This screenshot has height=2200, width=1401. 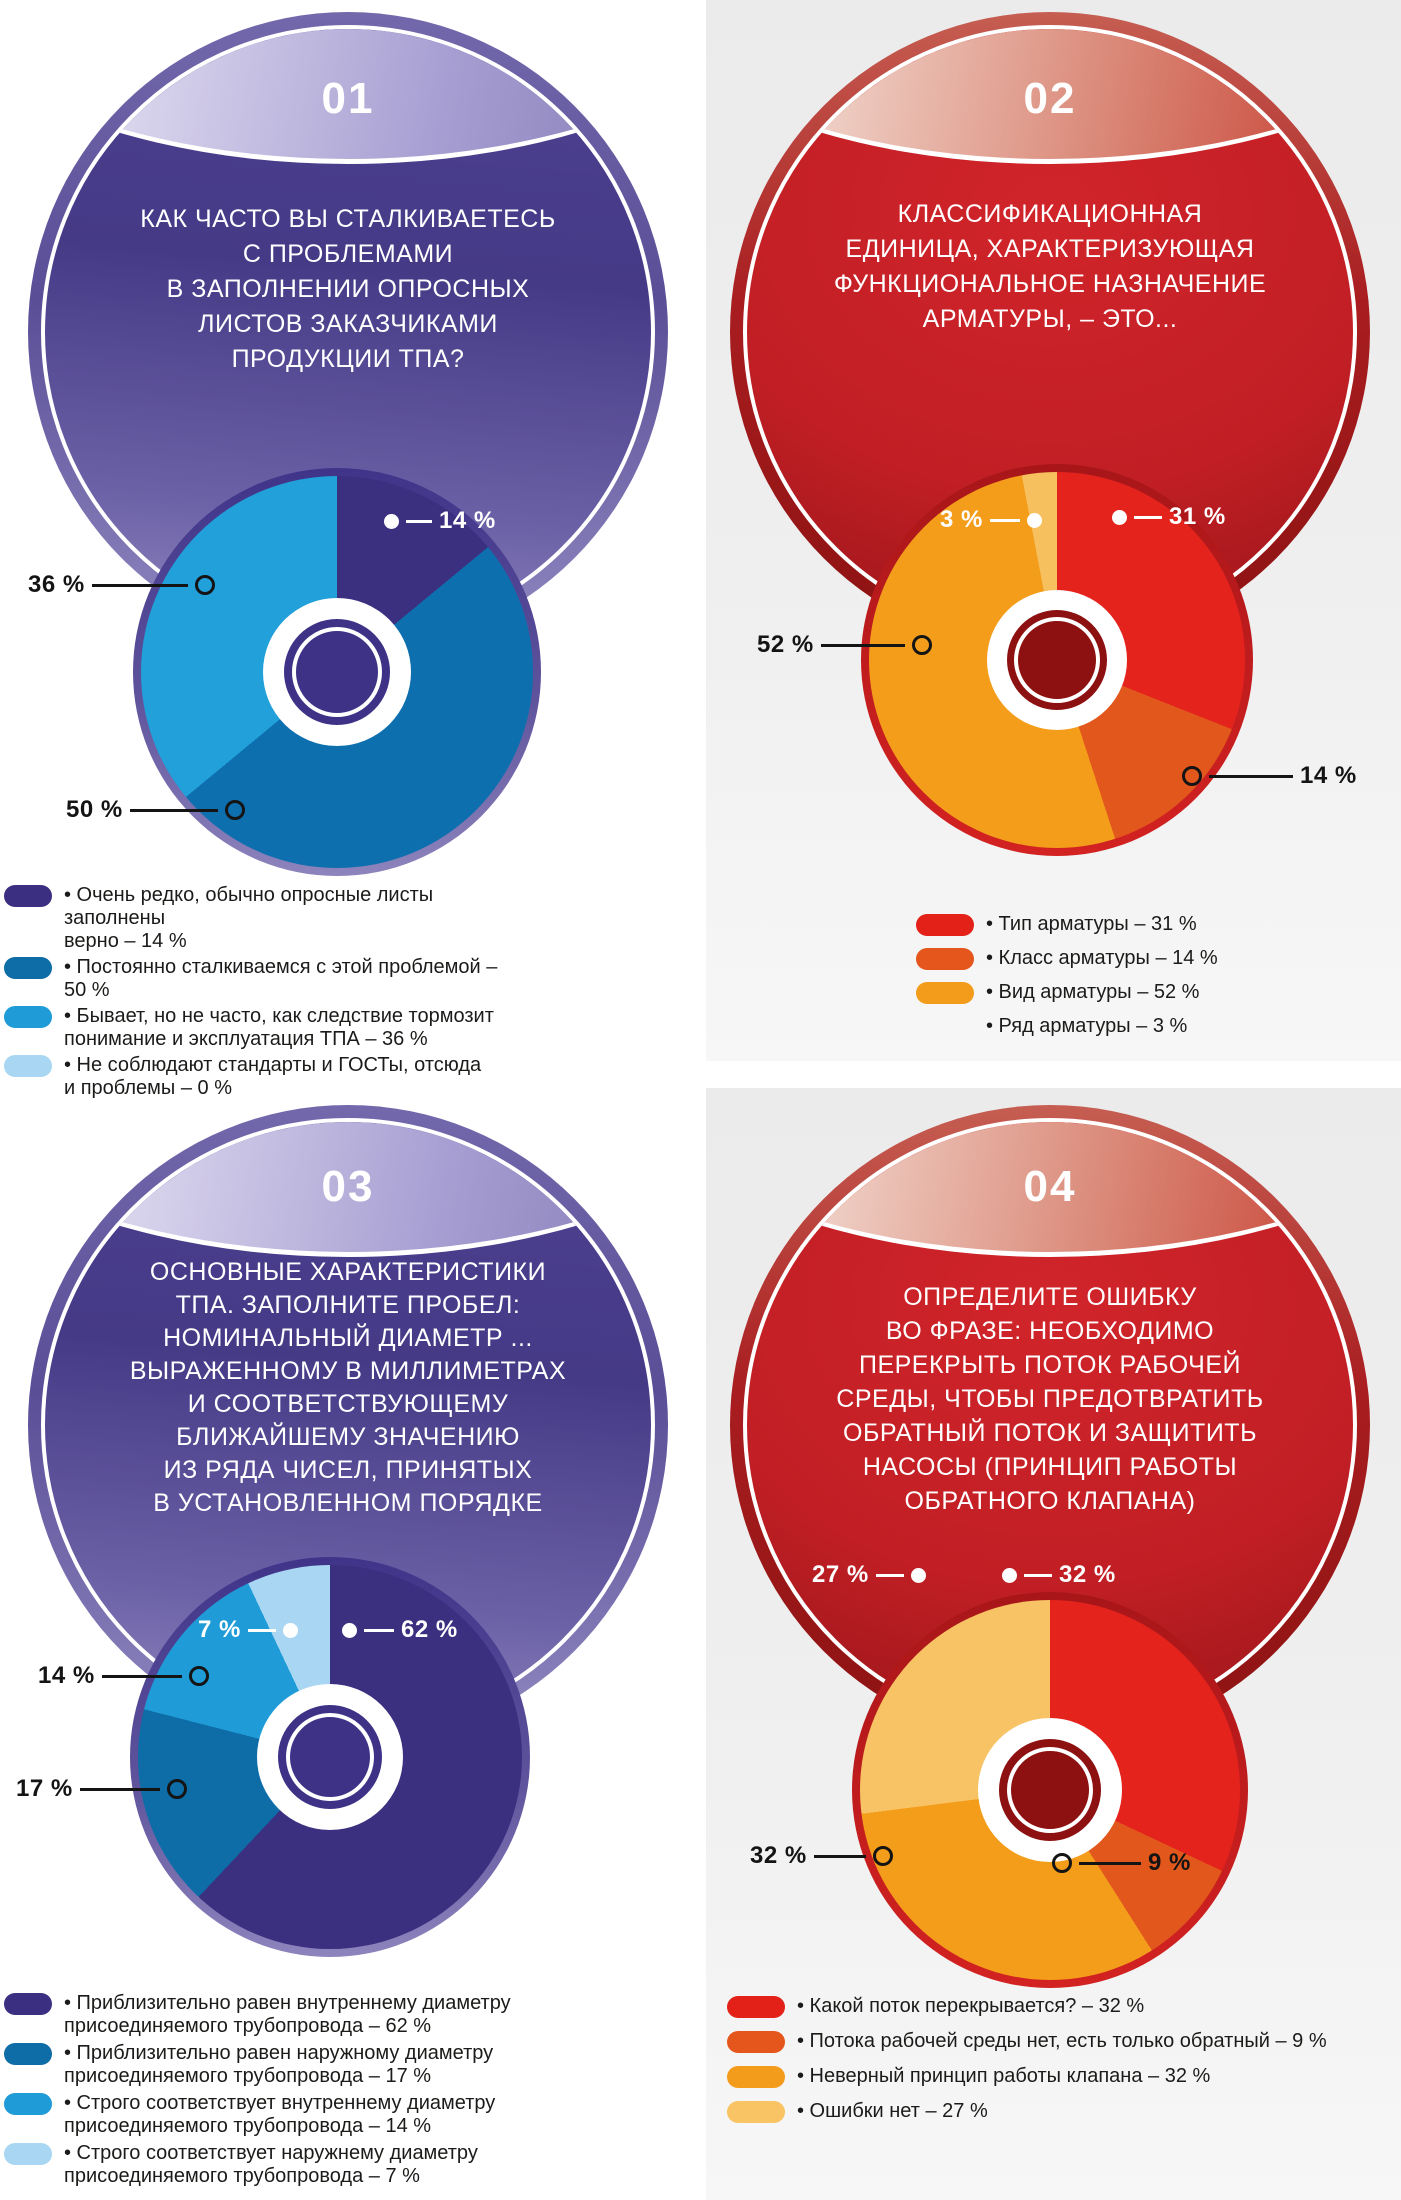 I want to click on legend-label: • Тип арматуры – 31 %, so click(x=1091, y=924).